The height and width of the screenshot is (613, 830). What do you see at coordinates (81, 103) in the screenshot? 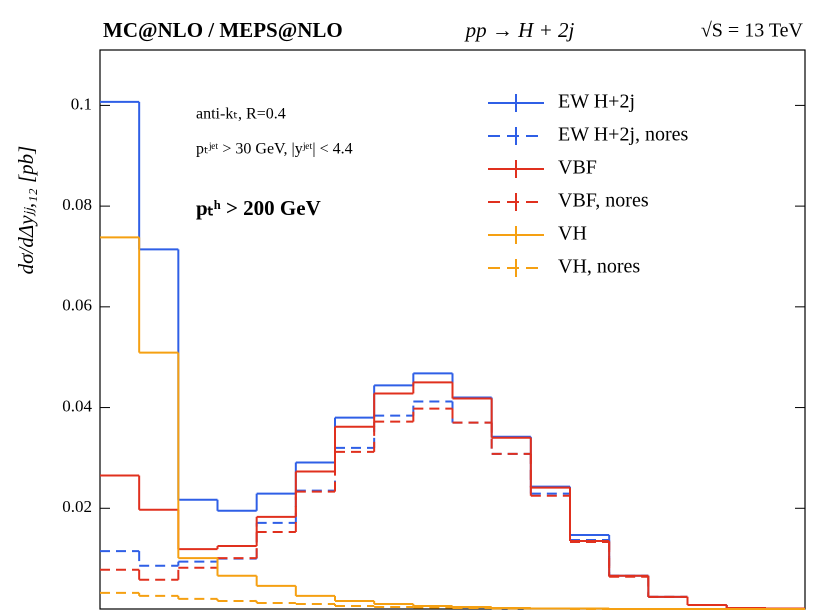
I see `y-tick-label: 0.1` at bounding box center [81, 103].